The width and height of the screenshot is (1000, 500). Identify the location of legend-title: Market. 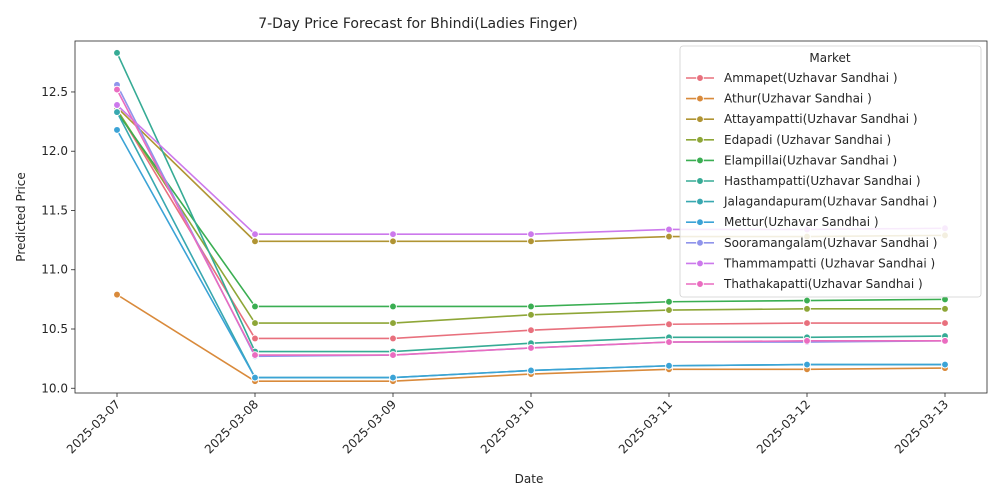
(830, 58).